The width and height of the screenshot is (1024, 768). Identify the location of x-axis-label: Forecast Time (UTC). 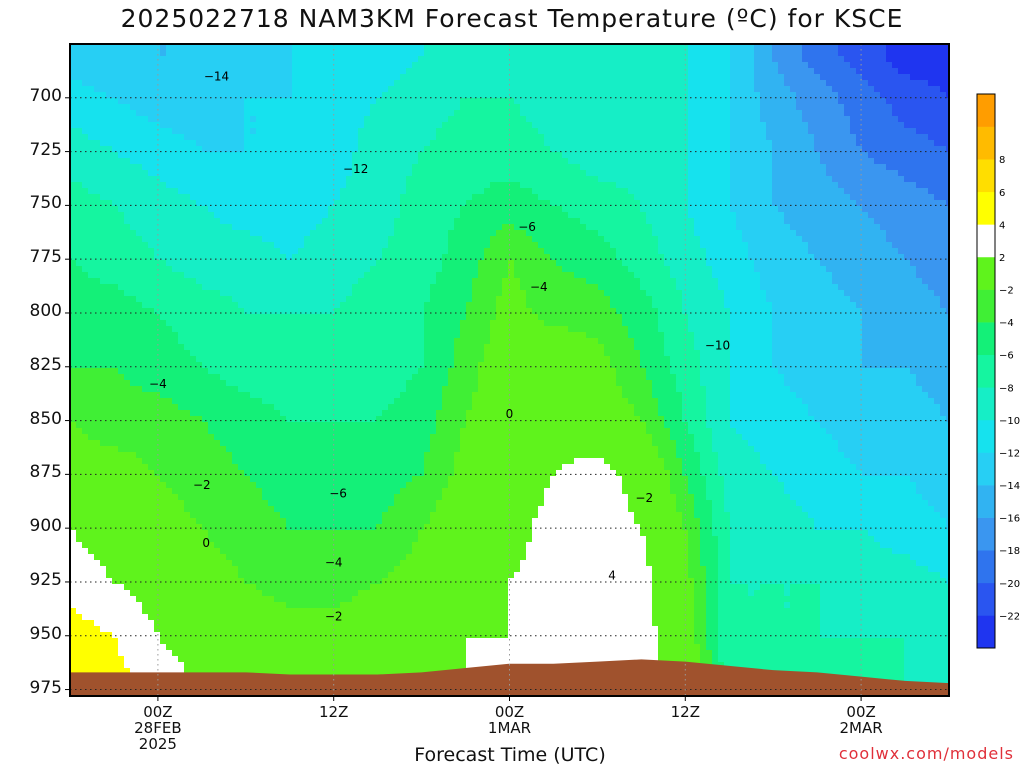
(510, 755).